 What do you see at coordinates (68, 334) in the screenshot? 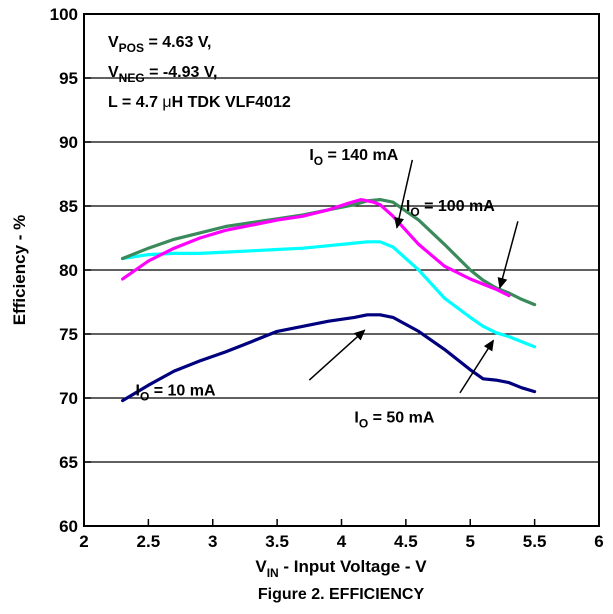
I see `y-tick-label: 75` at bounding box center [68, 334].